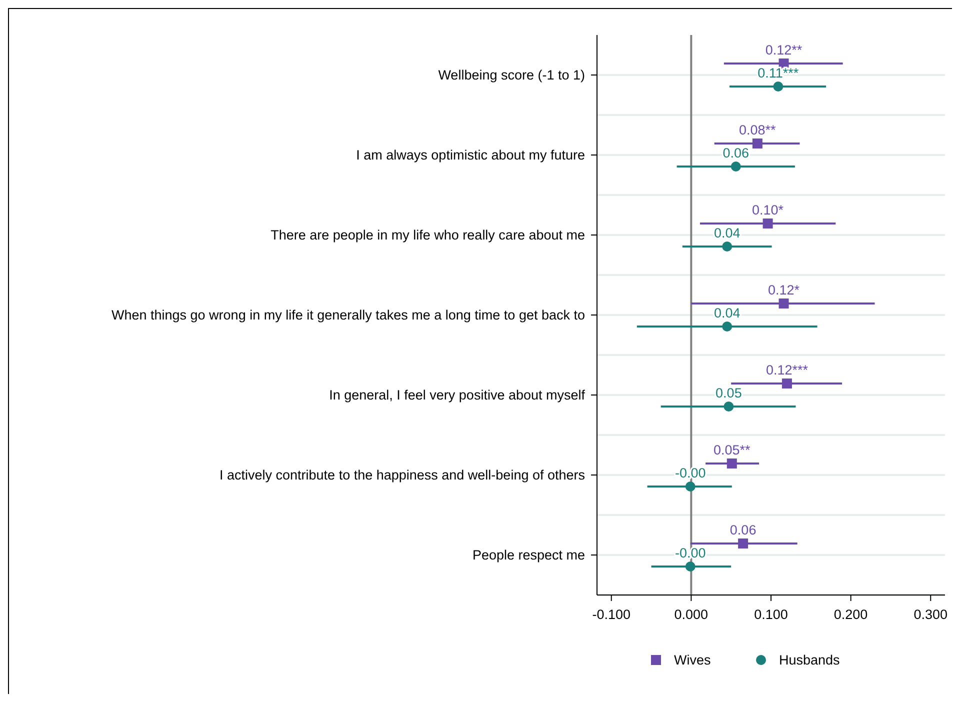 Image resolution: width=960 pixels, height=702 pixels. I want to click on data-label: 0.12***, so click(787, 370).